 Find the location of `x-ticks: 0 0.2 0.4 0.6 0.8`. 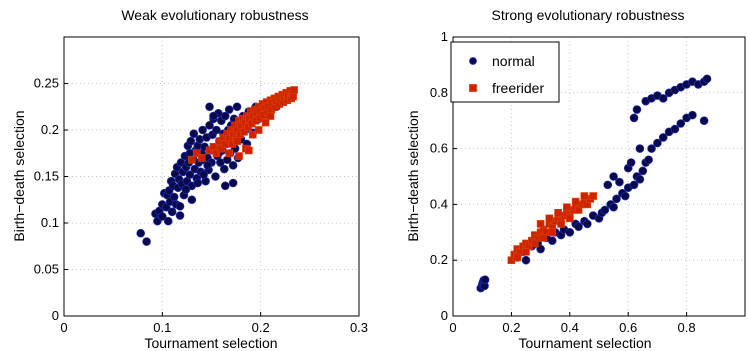

x-ticks: 0 0.2 0.4 0.6 0.8 is located at coordinates (572, 323).